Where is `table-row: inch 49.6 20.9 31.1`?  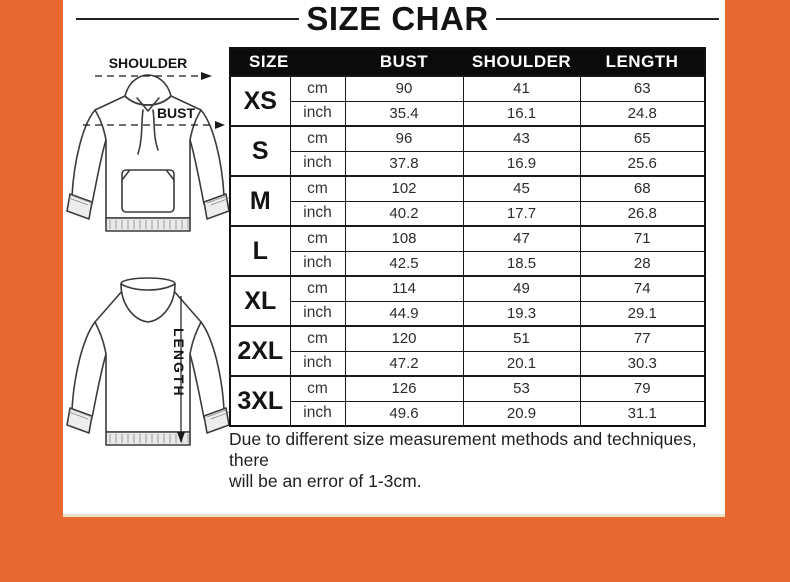
table-row: inch 49.6 20.9 31.1 is located at coordinates (468, 413).